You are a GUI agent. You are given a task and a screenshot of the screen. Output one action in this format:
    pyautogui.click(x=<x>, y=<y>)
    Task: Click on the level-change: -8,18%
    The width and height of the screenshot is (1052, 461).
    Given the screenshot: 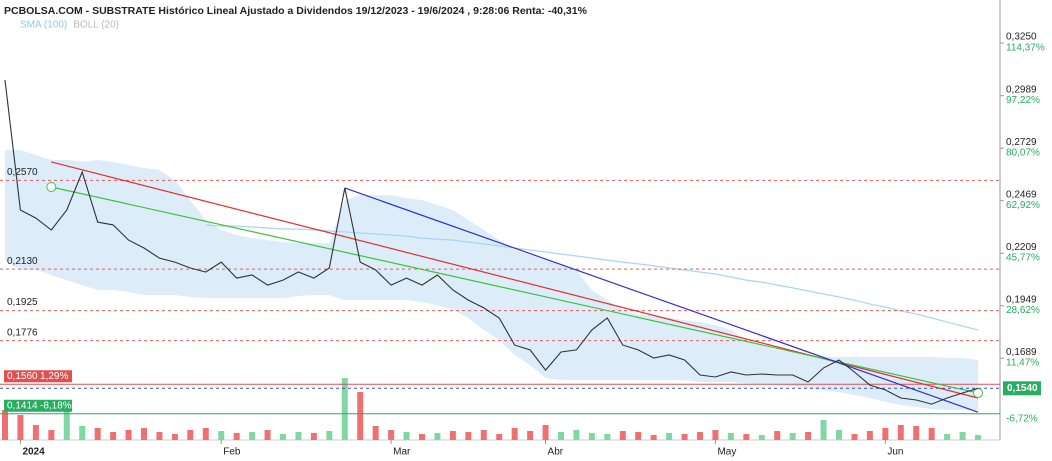 What is the action you would take?
    pyautogui.click(x=56, y=405)
    